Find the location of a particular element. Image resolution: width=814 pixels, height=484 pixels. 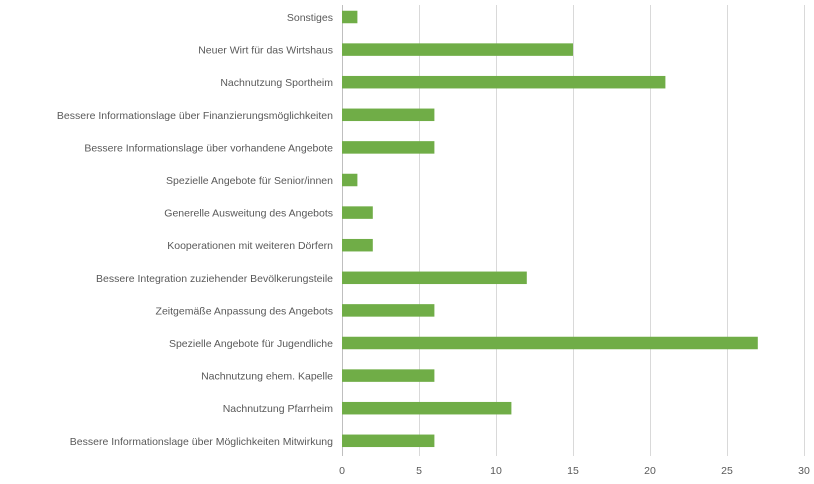

x-tick-label: 10 is located at coordinates (496, 471).